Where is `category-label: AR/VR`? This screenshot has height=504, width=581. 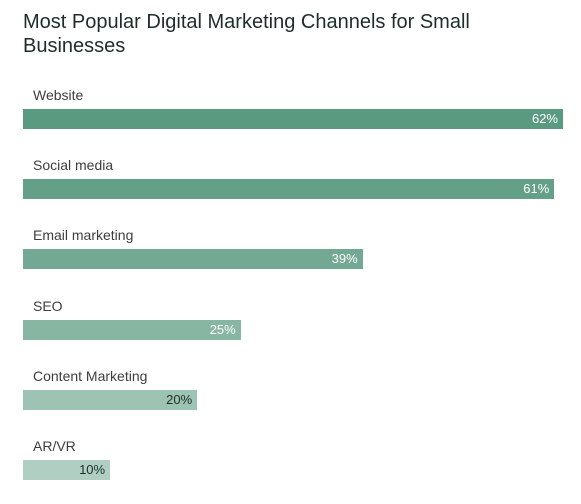 category-label: AR/VR is located at coordinates (54, 446).